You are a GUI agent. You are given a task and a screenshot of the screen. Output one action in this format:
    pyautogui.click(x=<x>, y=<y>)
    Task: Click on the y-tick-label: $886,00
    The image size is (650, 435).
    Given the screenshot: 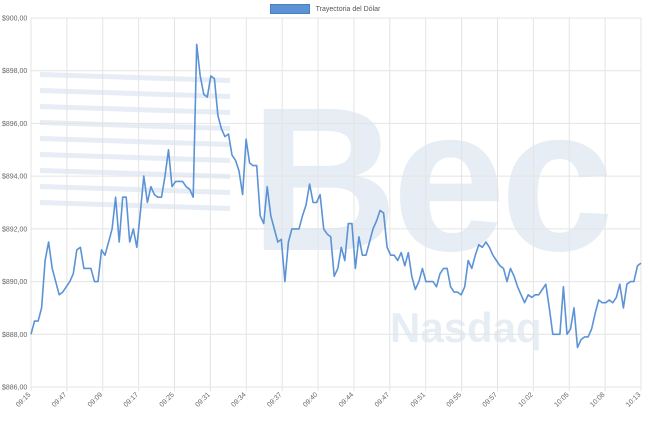 What is the action you would take?
    pyautogui.click(x=14, y=388)
    